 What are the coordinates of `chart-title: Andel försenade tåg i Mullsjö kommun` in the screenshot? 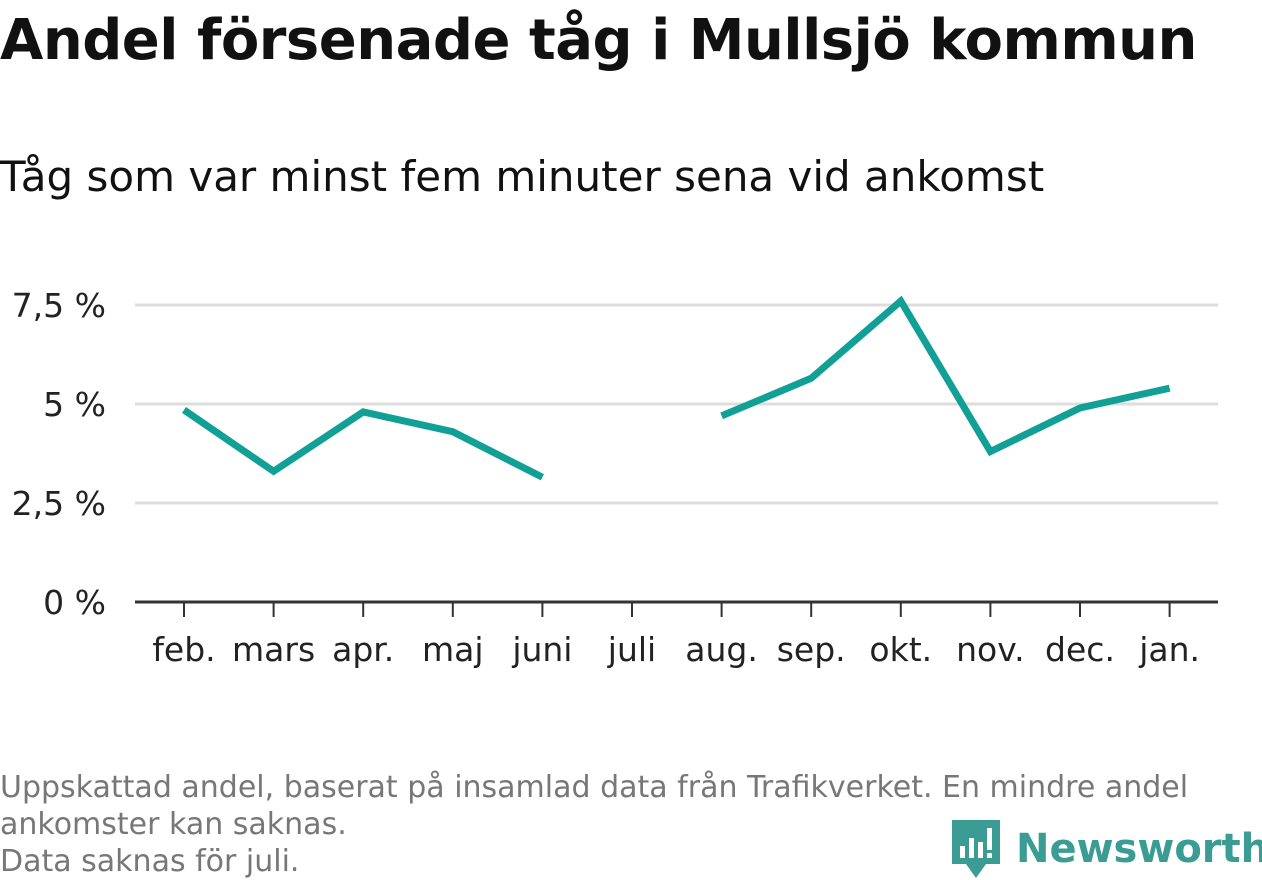 It's located at (598, 40).